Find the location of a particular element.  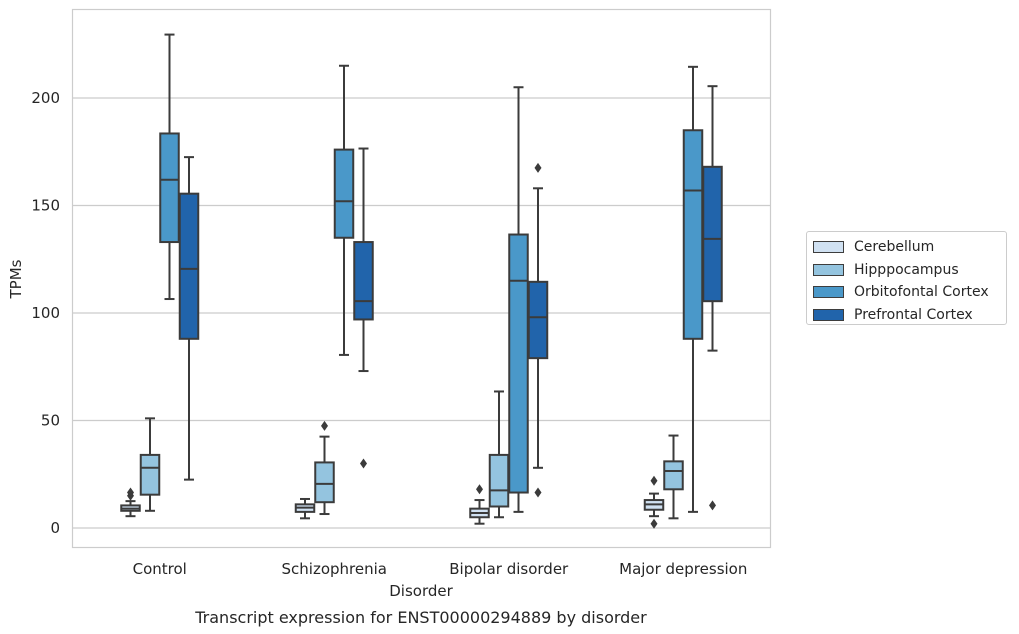

legend-label: Cerebellum is located at coordinates (894, 247).